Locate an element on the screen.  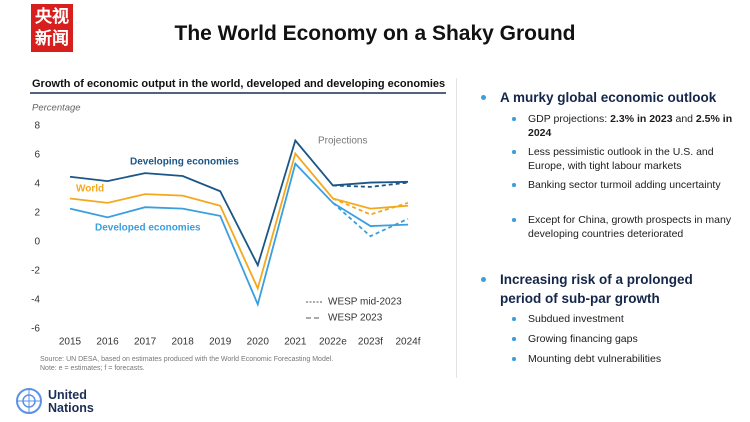
section-heading: A murky global economic outlook is located at coordinates (608, 97).